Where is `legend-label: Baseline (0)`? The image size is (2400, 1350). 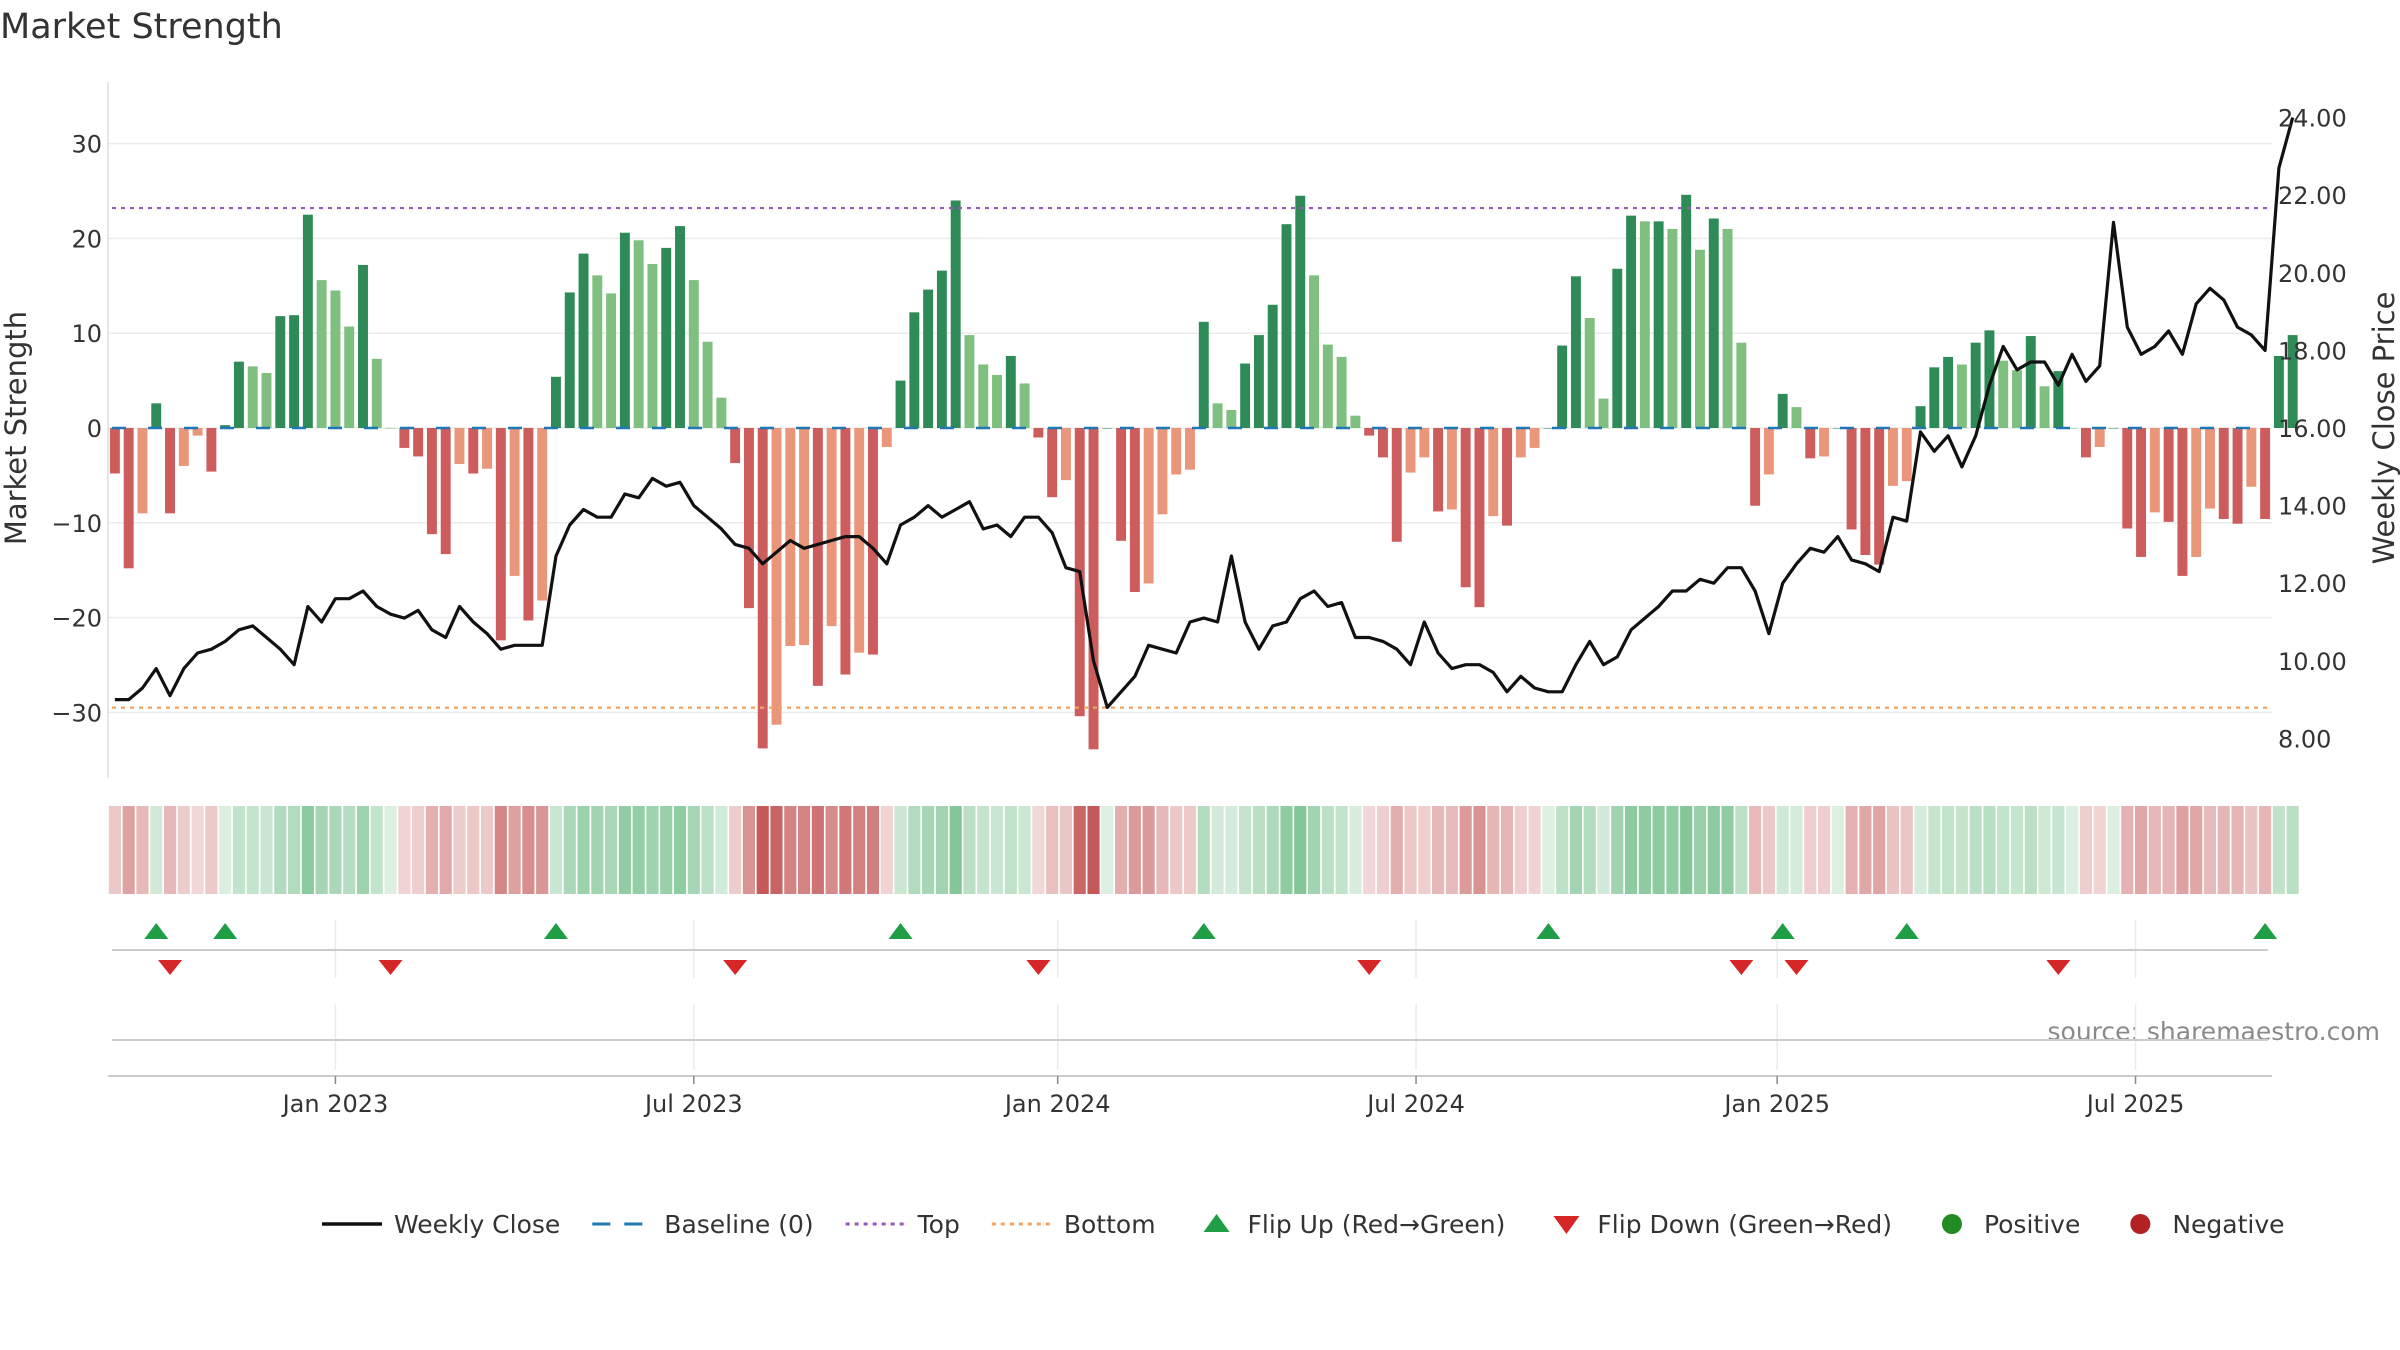 legend-label: Baseline (0) is located at coordinates (738, 1224).